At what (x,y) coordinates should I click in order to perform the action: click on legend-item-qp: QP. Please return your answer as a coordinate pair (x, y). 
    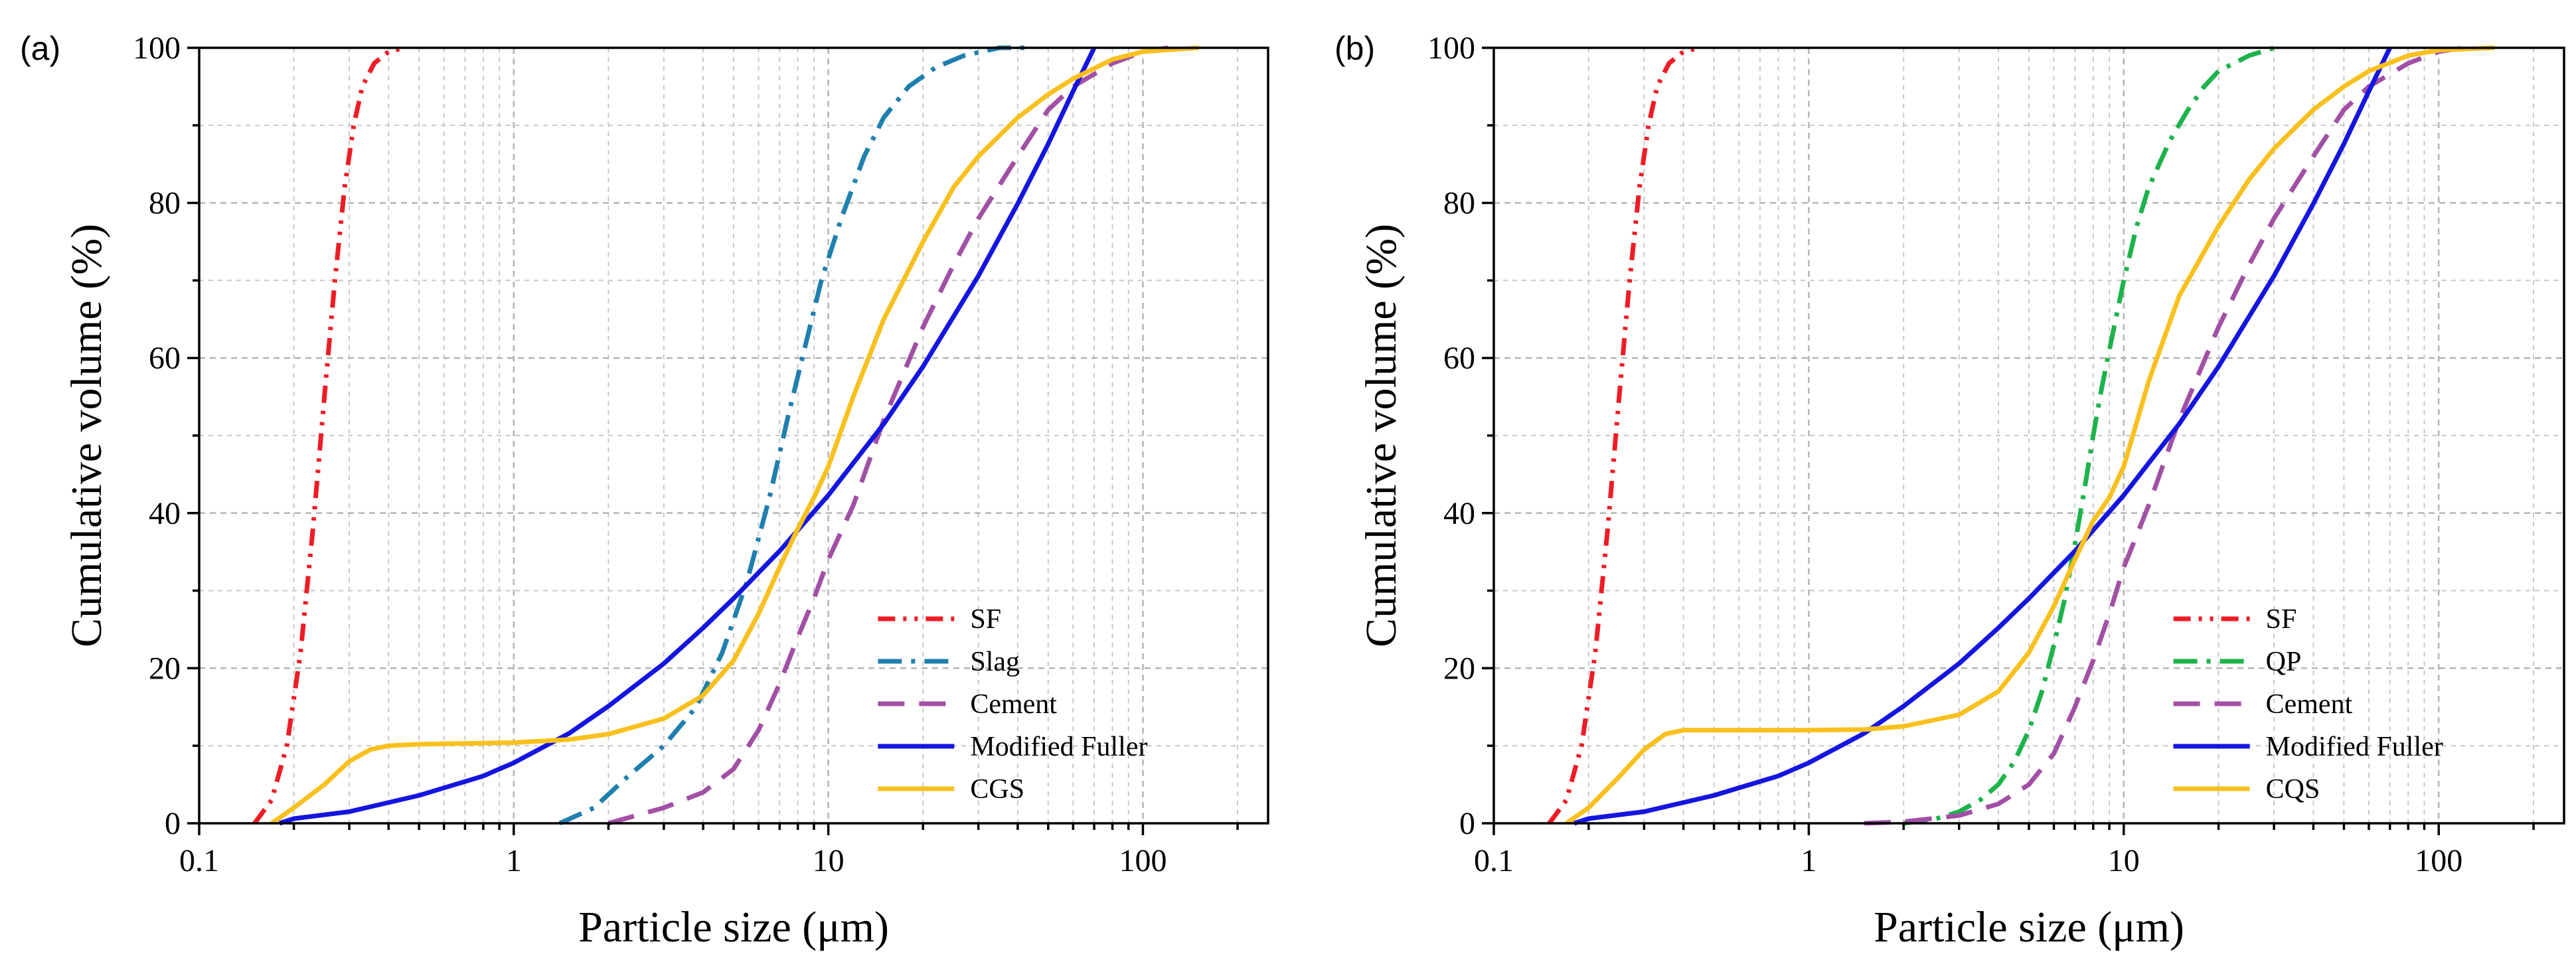
    Looking at the image, I should click on (2237, 662).